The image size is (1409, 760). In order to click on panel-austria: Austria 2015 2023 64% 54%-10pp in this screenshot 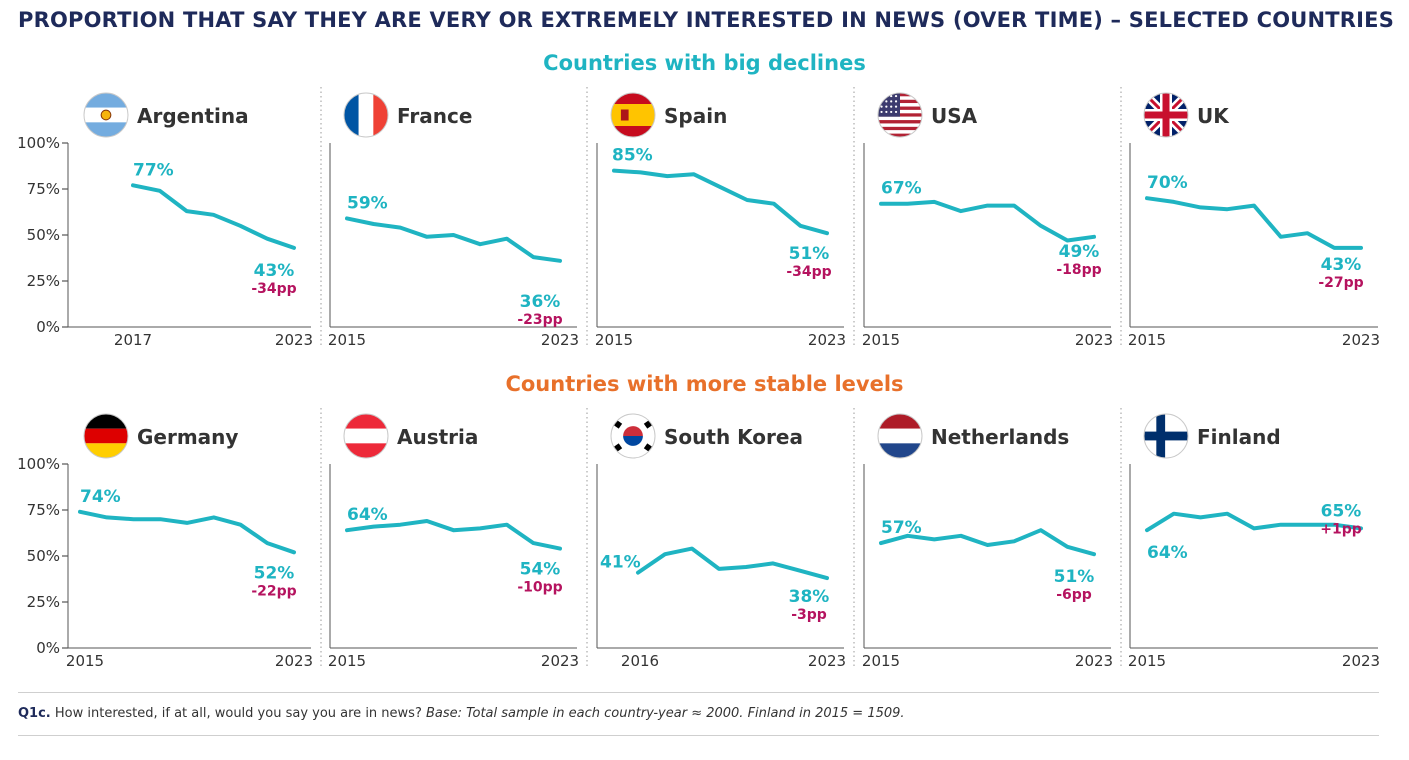, I will do `click(458, 539)`.